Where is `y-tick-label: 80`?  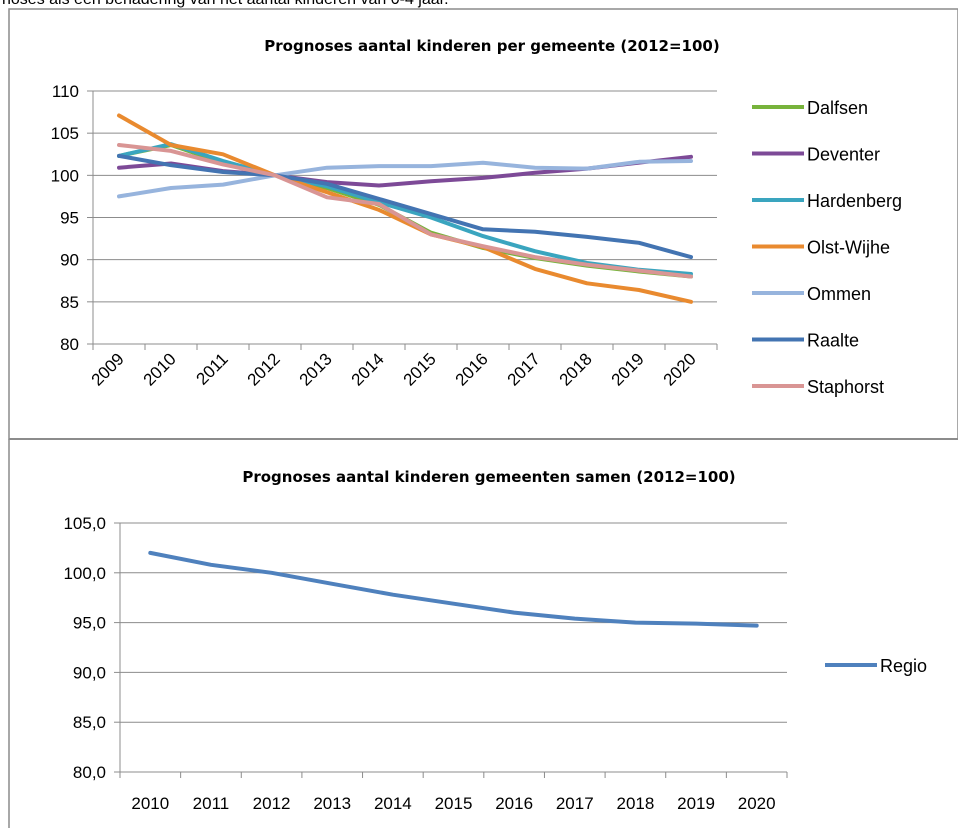
y-tick-label: 80 is located at coordinates (69, 344).